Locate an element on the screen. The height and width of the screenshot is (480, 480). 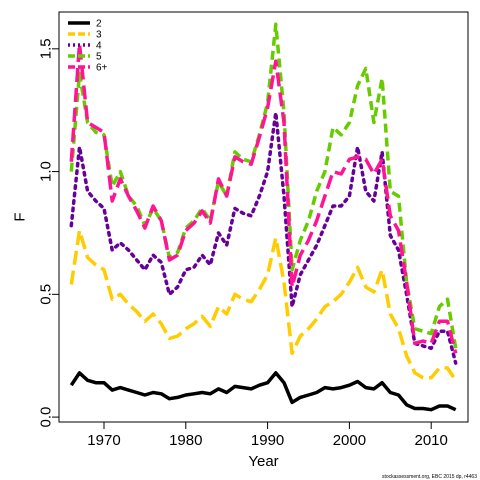
credit-text: stockassessment.org, EBC 2015 dp, r4463 is located at coordinates (429, 477).